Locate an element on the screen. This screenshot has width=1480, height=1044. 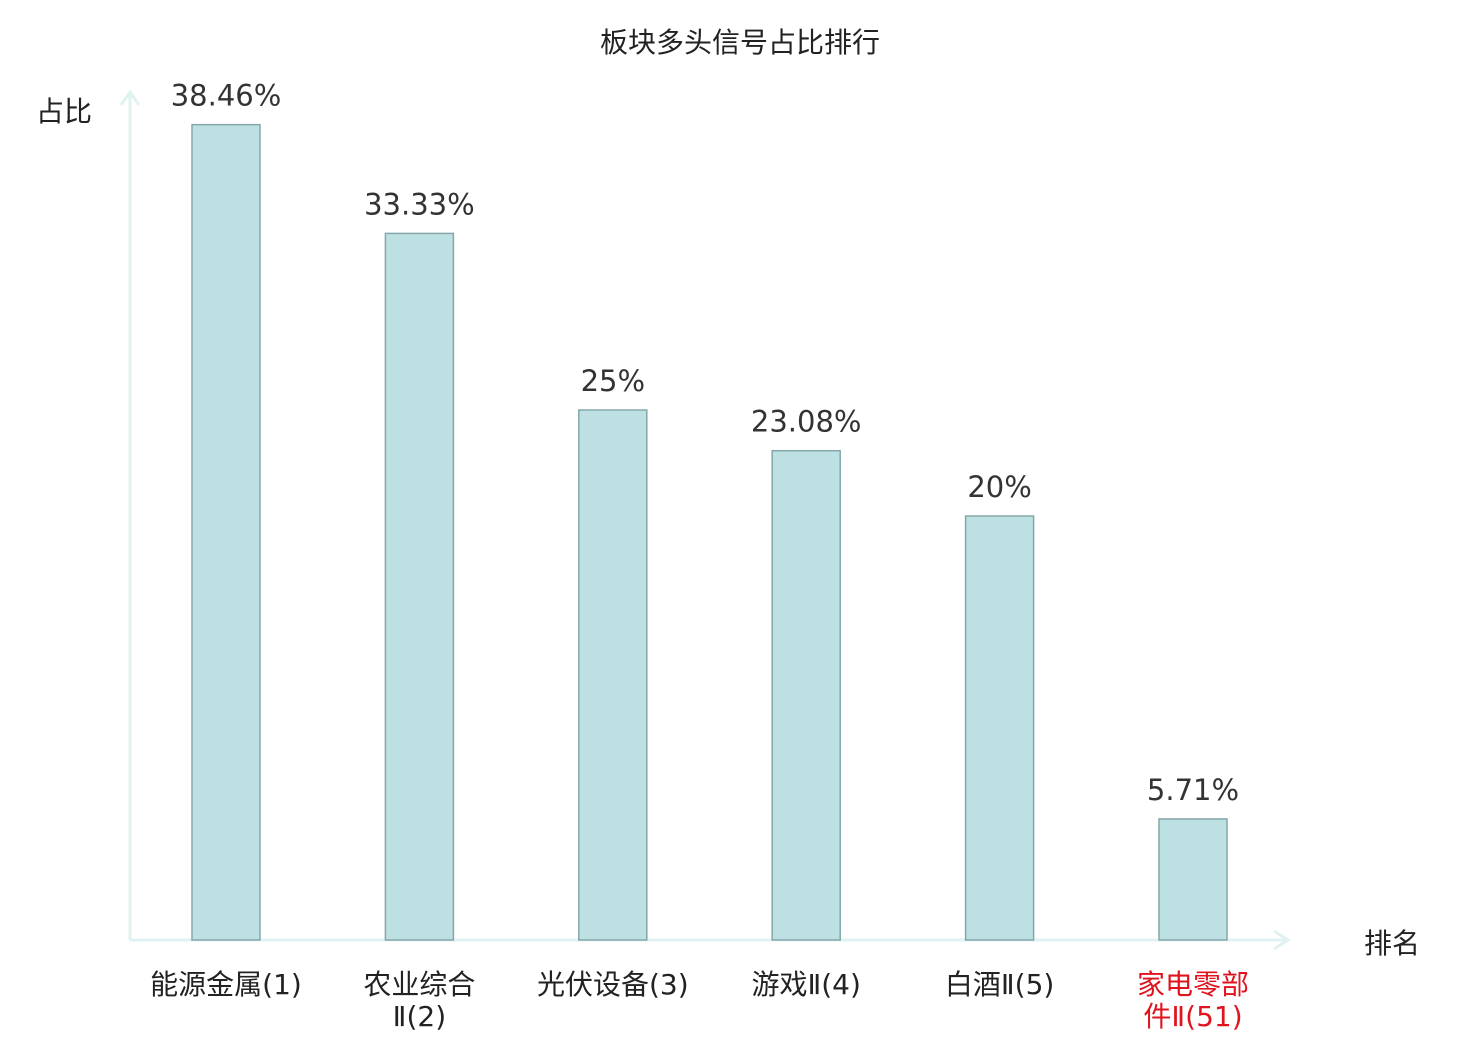
x-tick-label: 家电零部 is located at coordinates (1193, 984).